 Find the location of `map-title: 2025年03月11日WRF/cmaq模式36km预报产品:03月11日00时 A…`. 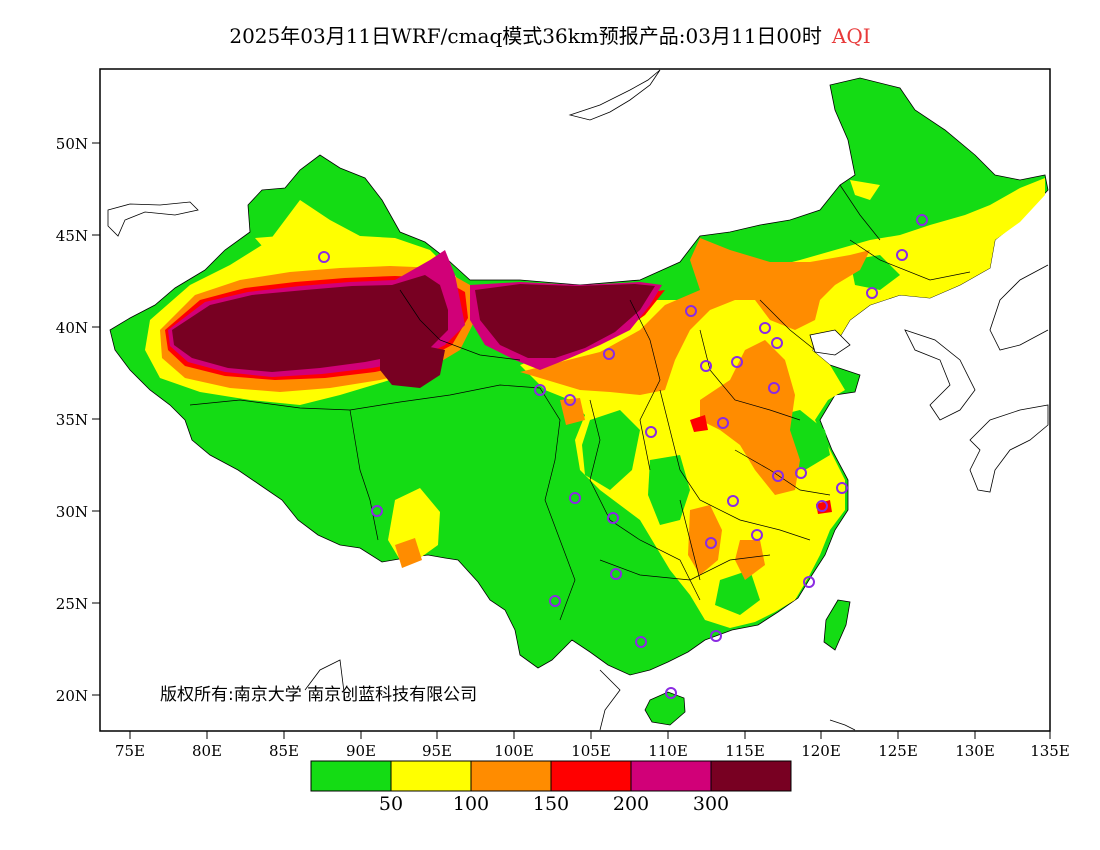

map-title: 2025年03月11日WRF/cmaq模式36km预报产品:03月11日00时 A… is located at coordinates (550, 34).